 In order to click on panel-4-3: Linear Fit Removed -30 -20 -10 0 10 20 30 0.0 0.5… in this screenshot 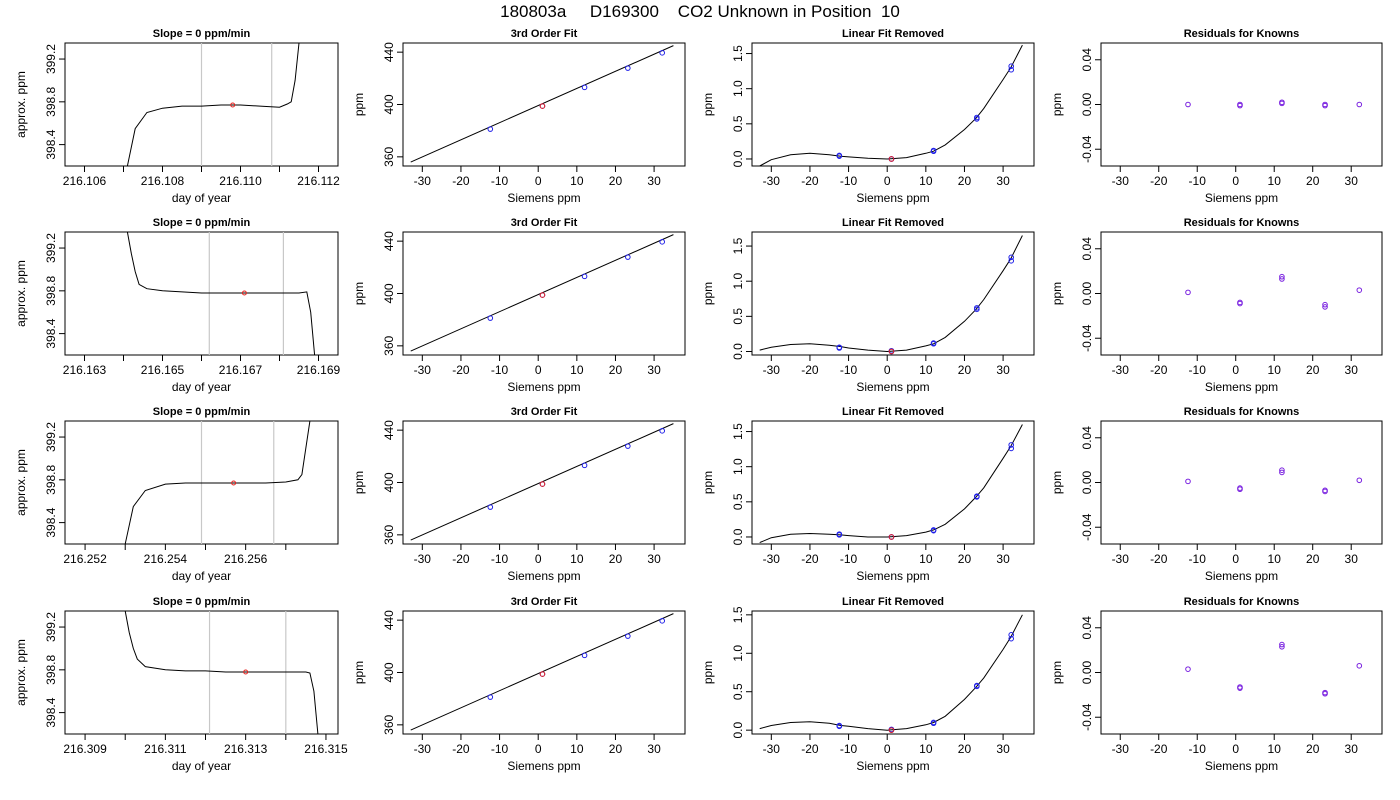, I will do `click(868, 684)`.